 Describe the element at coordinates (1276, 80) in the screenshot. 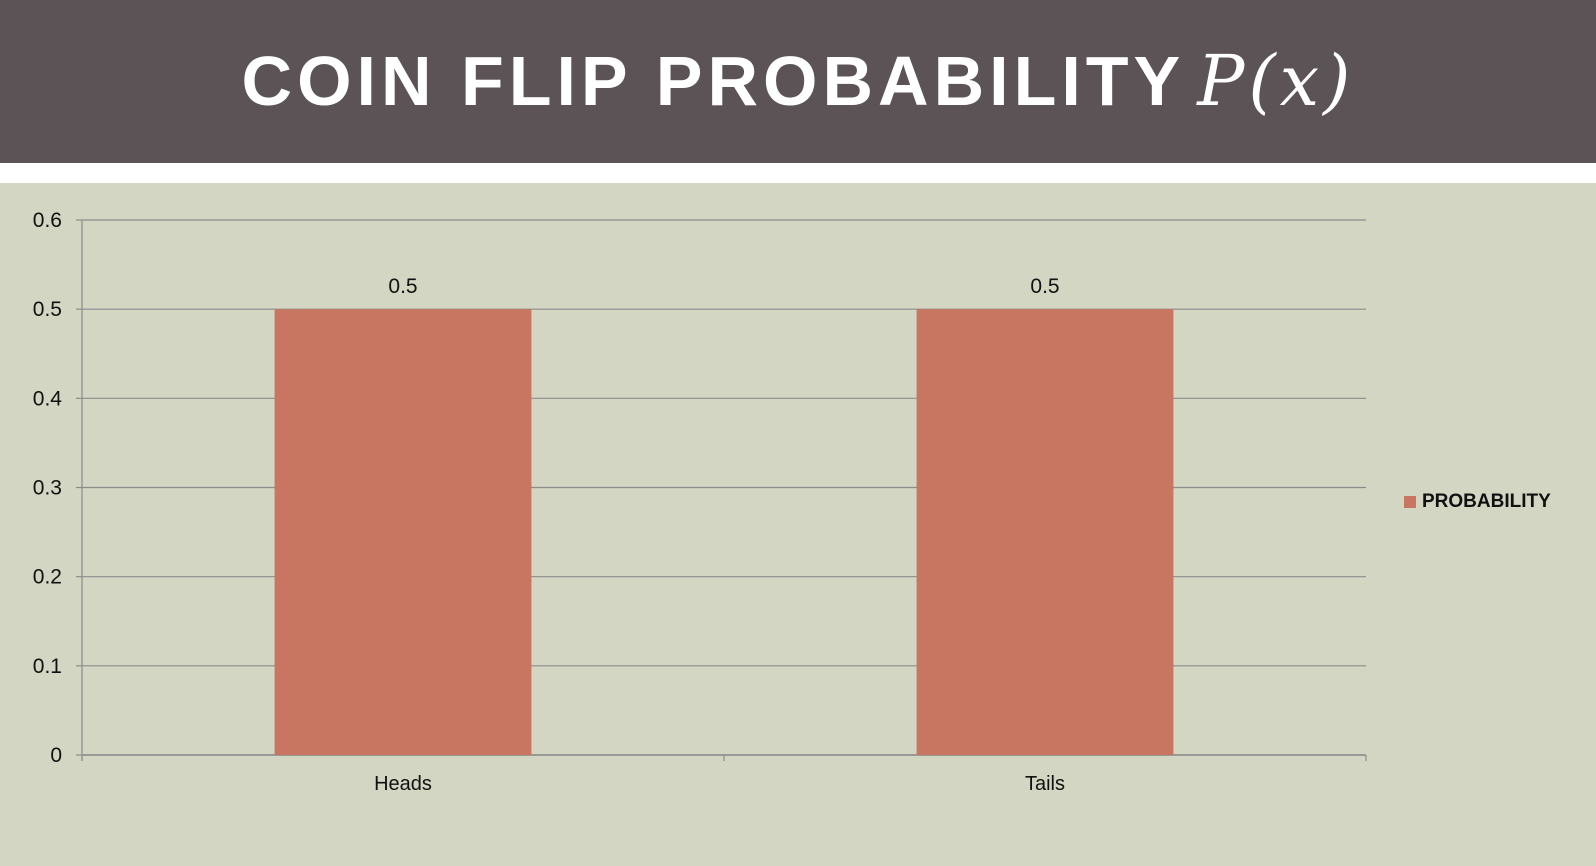

I see `slide-title-math: P(x)` at that location.